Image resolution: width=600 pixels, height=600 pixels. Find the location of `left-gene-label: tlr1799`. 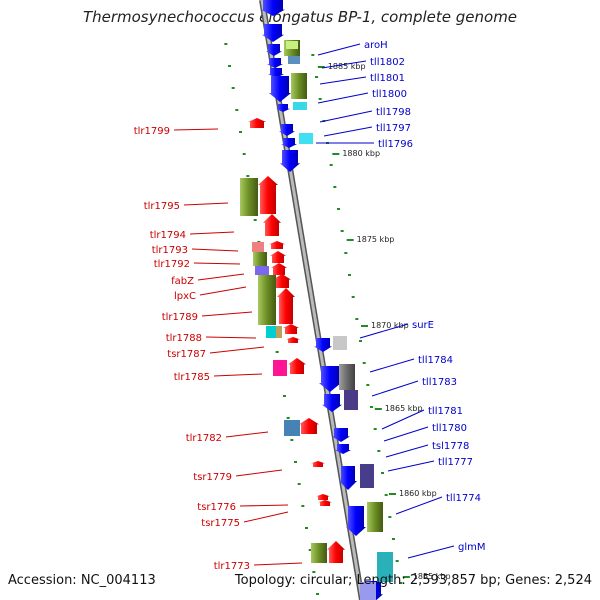

left-gene-label: tlr1799 is located at coordinates (152, 131).